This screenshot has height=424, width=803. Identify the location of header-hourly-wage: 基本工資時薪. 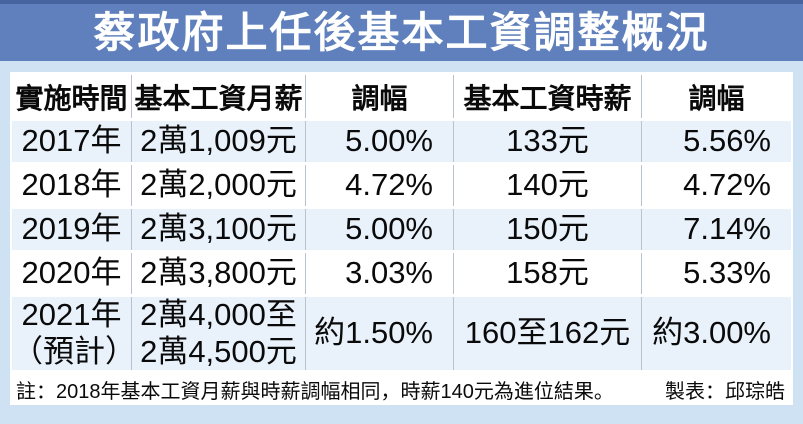
(548, 96).